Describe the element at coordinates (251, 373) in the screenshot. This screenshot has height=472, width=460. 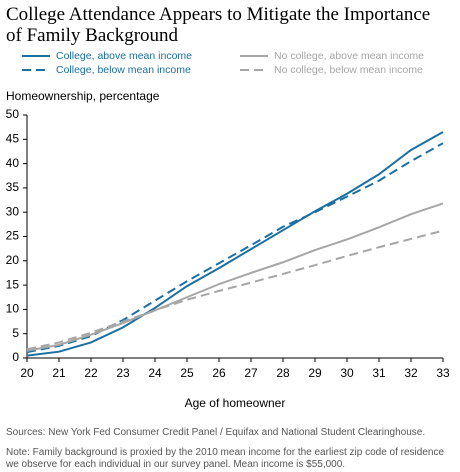
I see `x-tick-label: 27` at that location.